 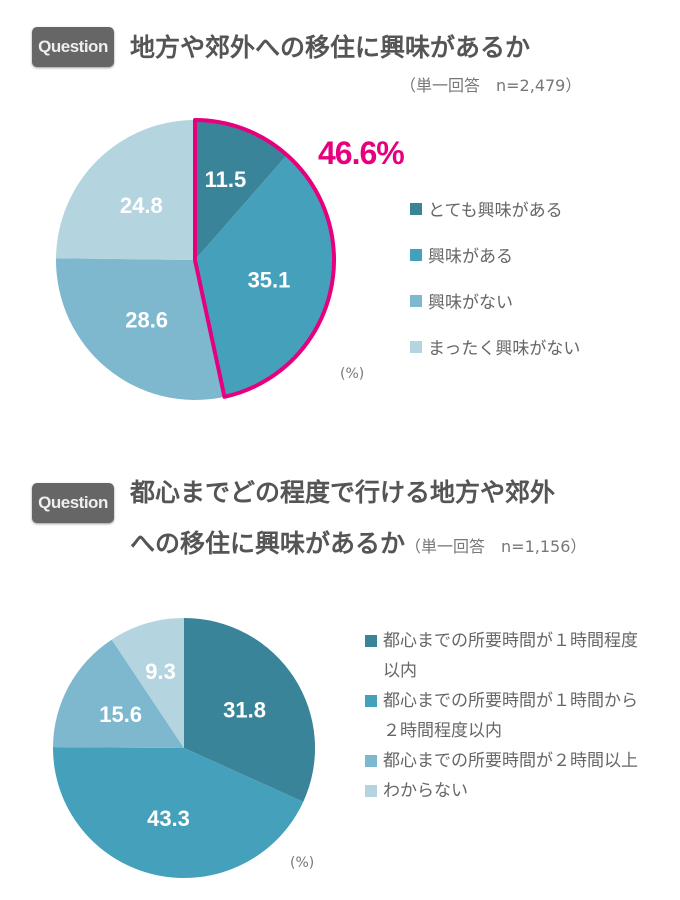 I want to click on legend-item: 都心までの所要時間が２時間以上, so click(x=510, y=761).